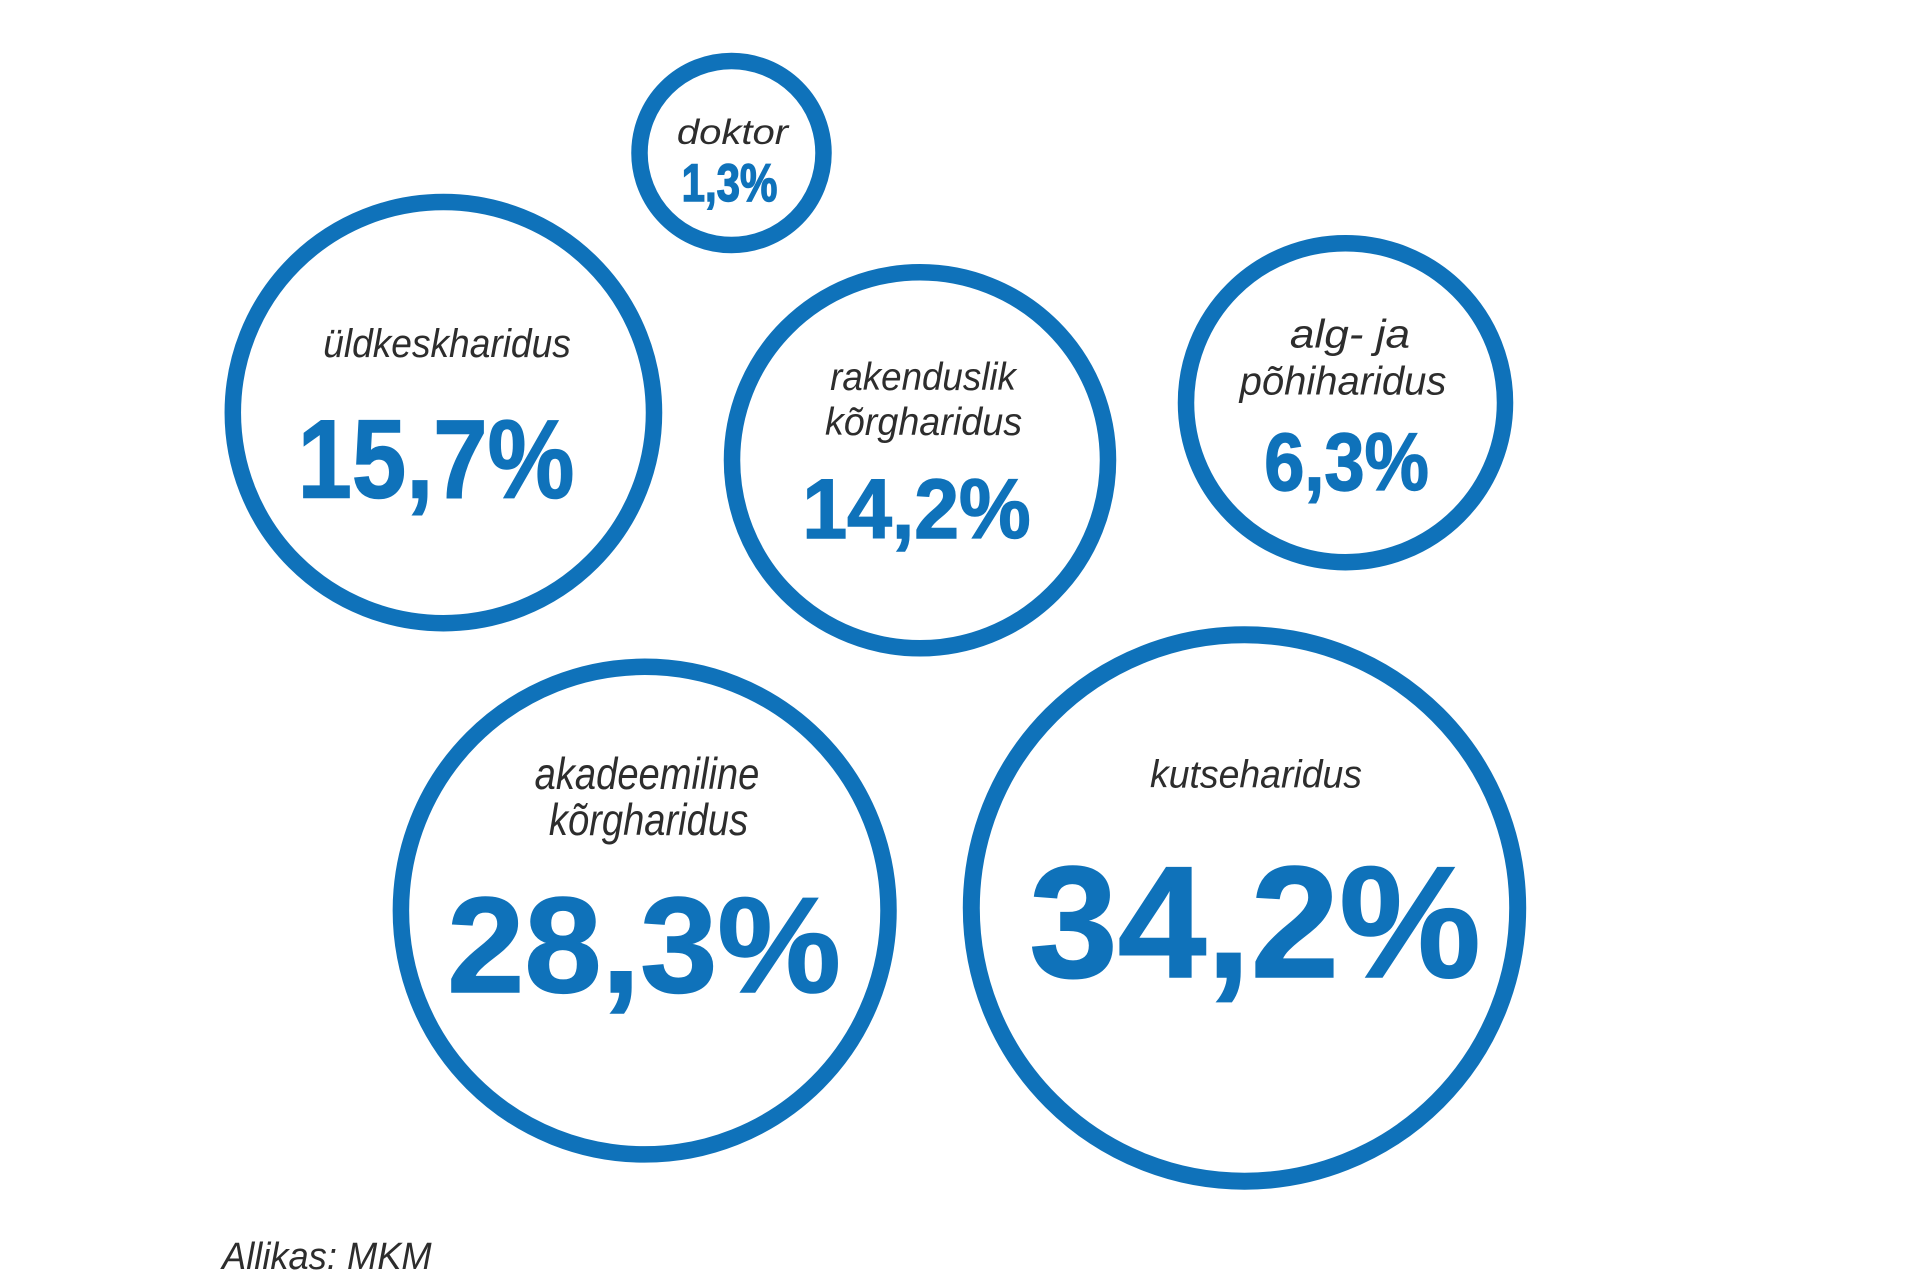 The image size is (1920, 1285). I want to click on svg-text: 1,3%, so click(730, 183).